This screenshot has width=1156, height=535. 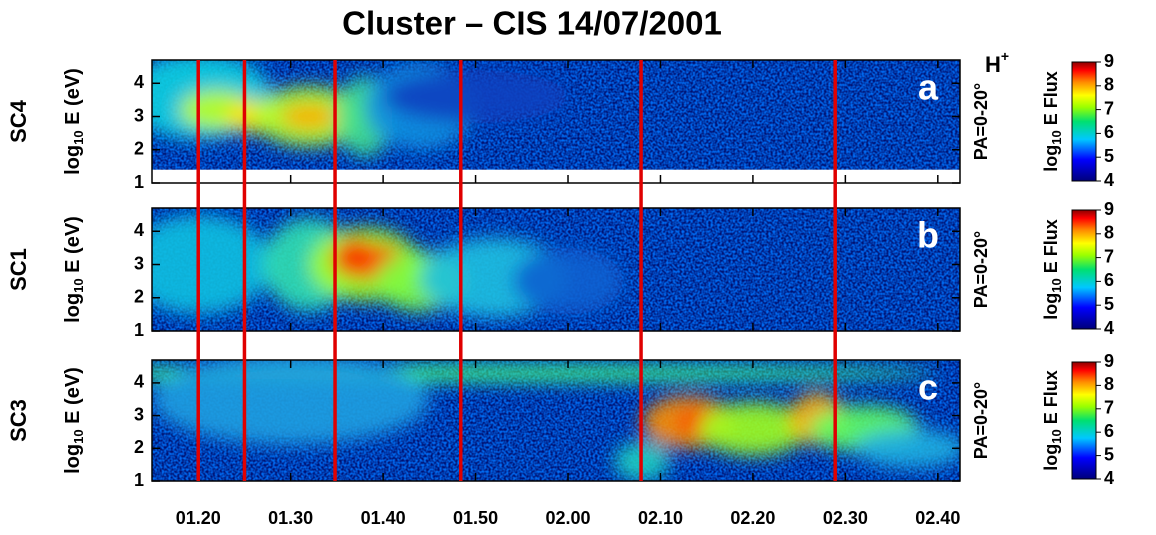 What do you see at coordinates (752, 518) in the screenshot?
I see `x-tick-label: 02.20` at bounding box center [752, 518].